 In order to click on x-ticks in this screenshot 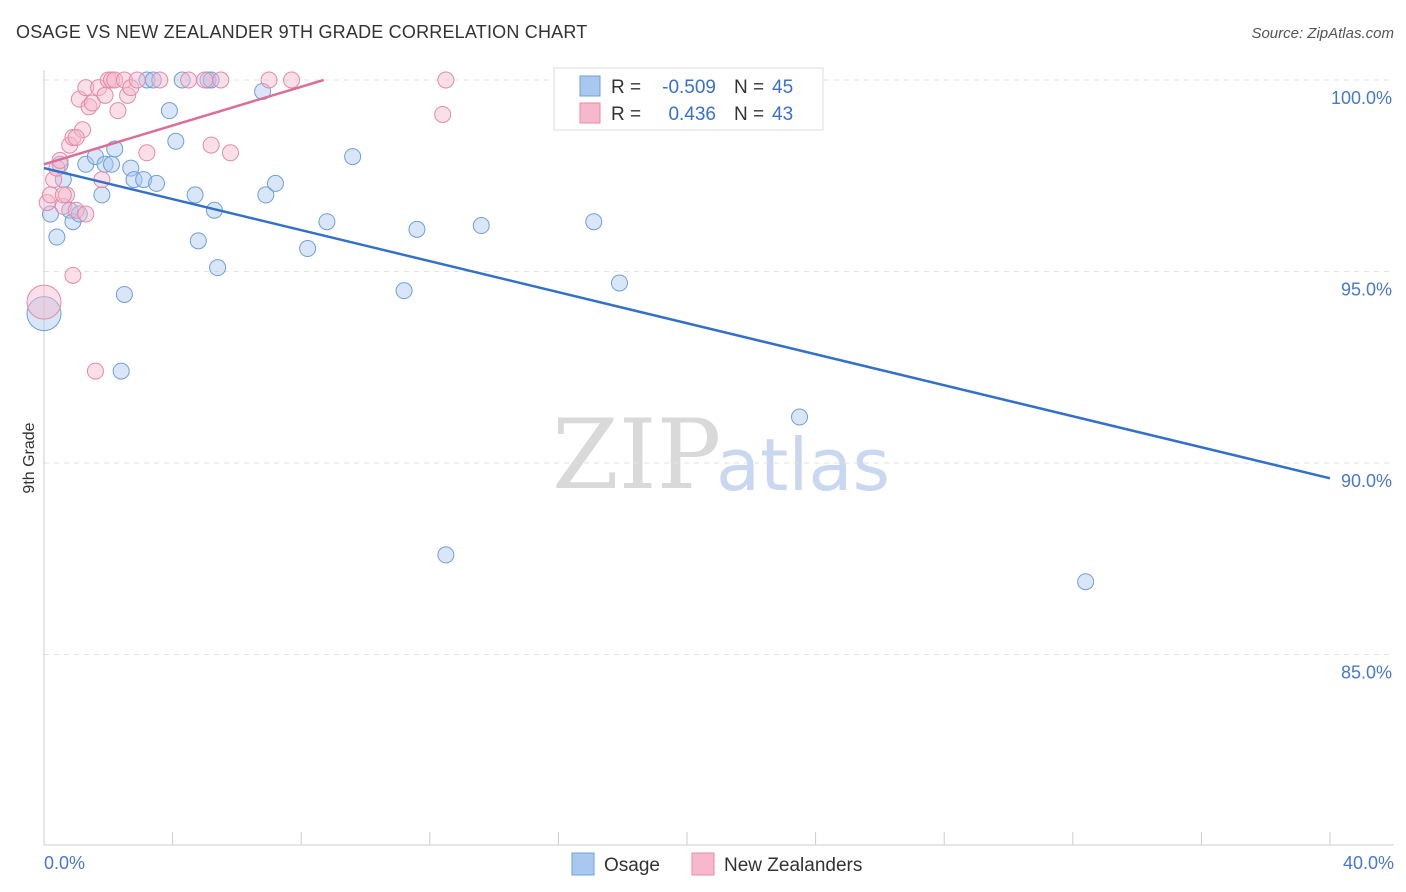, I will do `click(687, 838)`.